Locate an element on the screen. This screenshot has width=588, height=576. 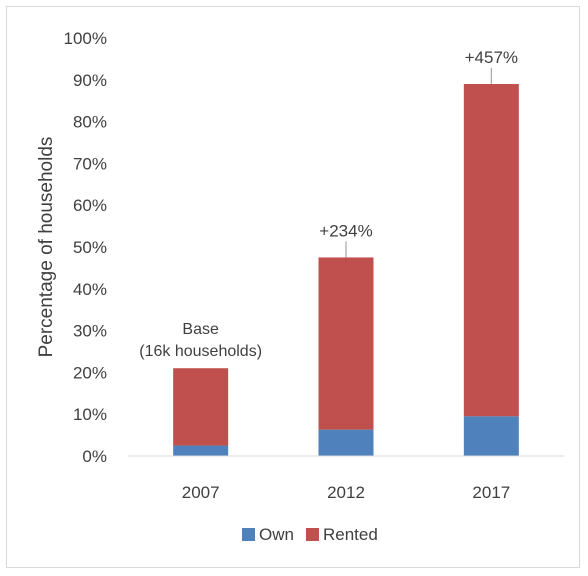
y-tick-label: 40% is located at coordinates (90, 289).